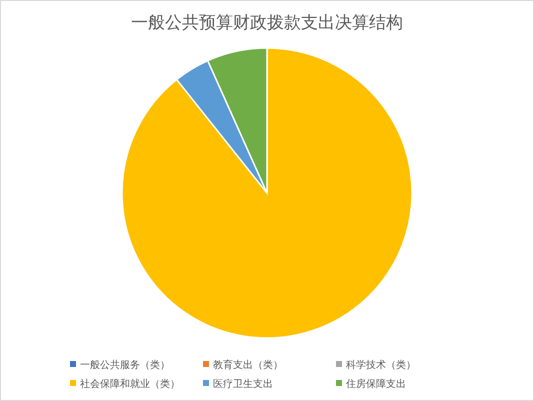 The width and height of the screenshot is (534, 401). Describe the element at coordinates (376, 384) in the screenshot. I see `legend-label: 住房保障支出` at that location.